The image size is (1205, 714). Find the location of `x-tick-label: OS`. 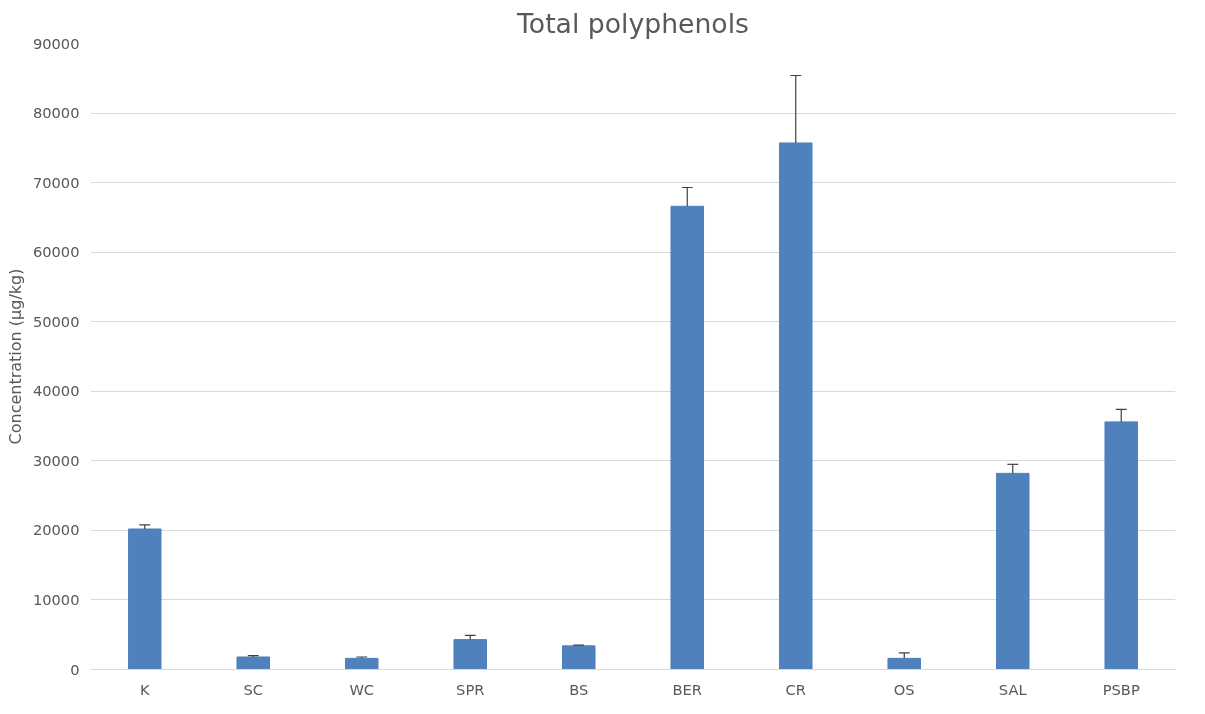

x-tick-label: OS is located at coordinates (904, 689).